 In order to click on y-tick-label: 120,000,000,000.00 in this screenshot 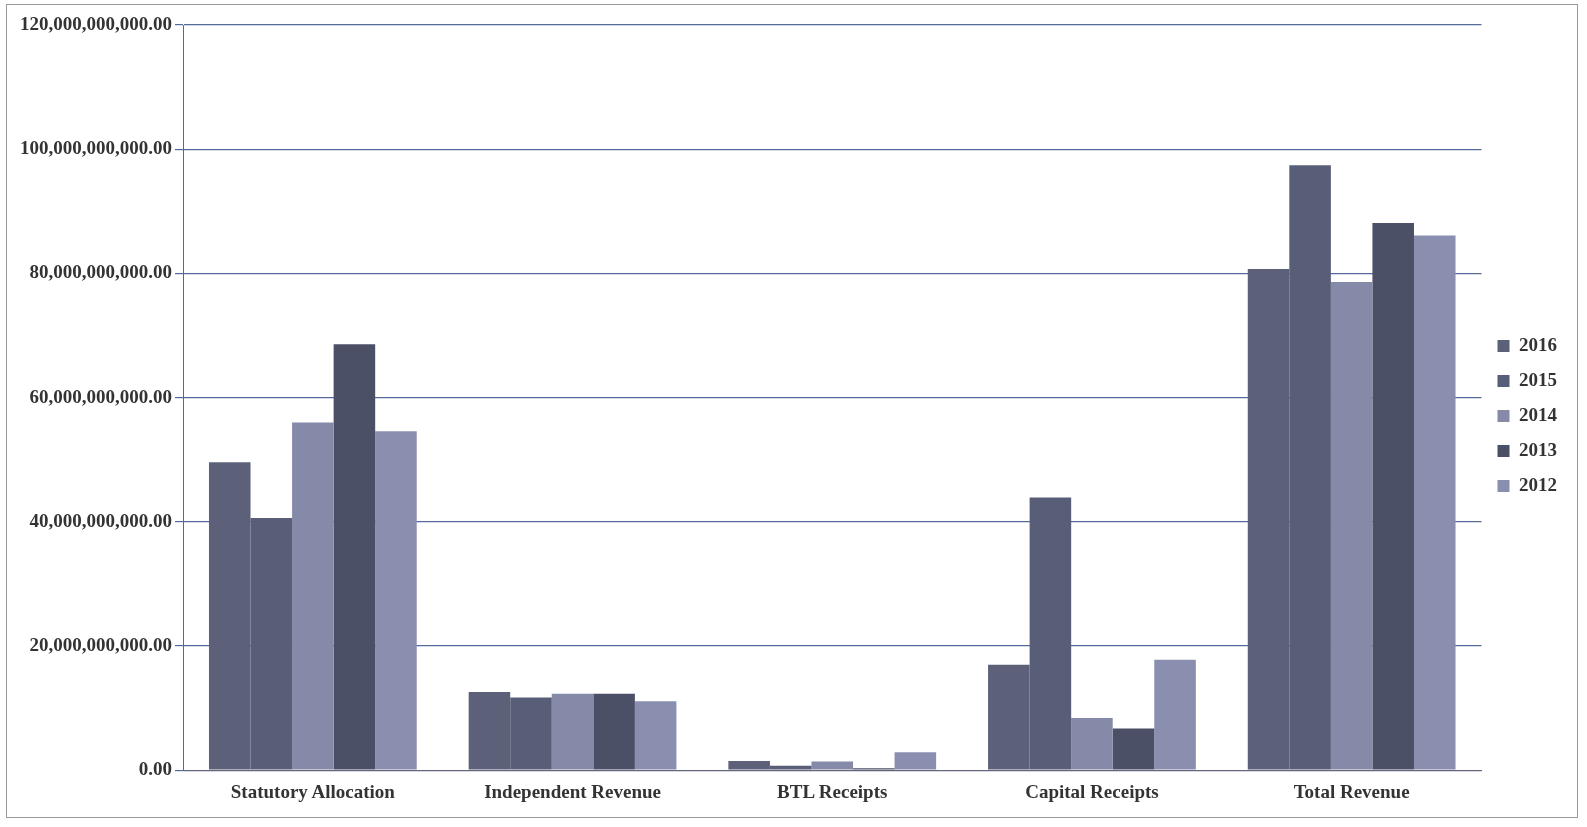, I will do `click(96, 23)`.